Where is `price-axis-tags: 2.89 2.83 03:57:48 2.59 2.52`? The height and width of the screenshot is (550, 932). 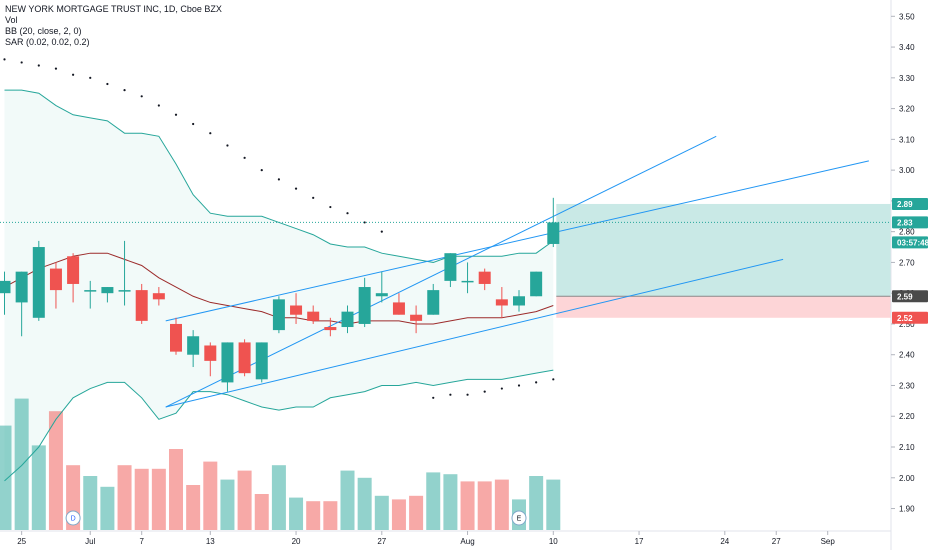 price-axis-tags: 2.89 2.83 03:57:48 2.59 2.52 is located at coordinates (911, 260).